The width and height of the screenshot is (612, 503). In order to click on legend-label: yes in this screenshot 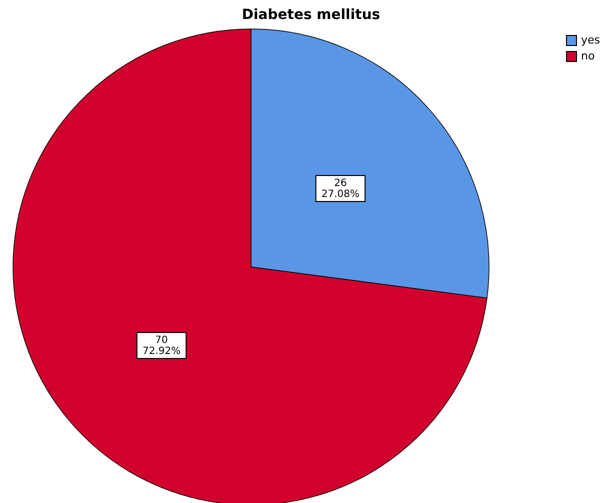, I will do `click(590, 40)`.